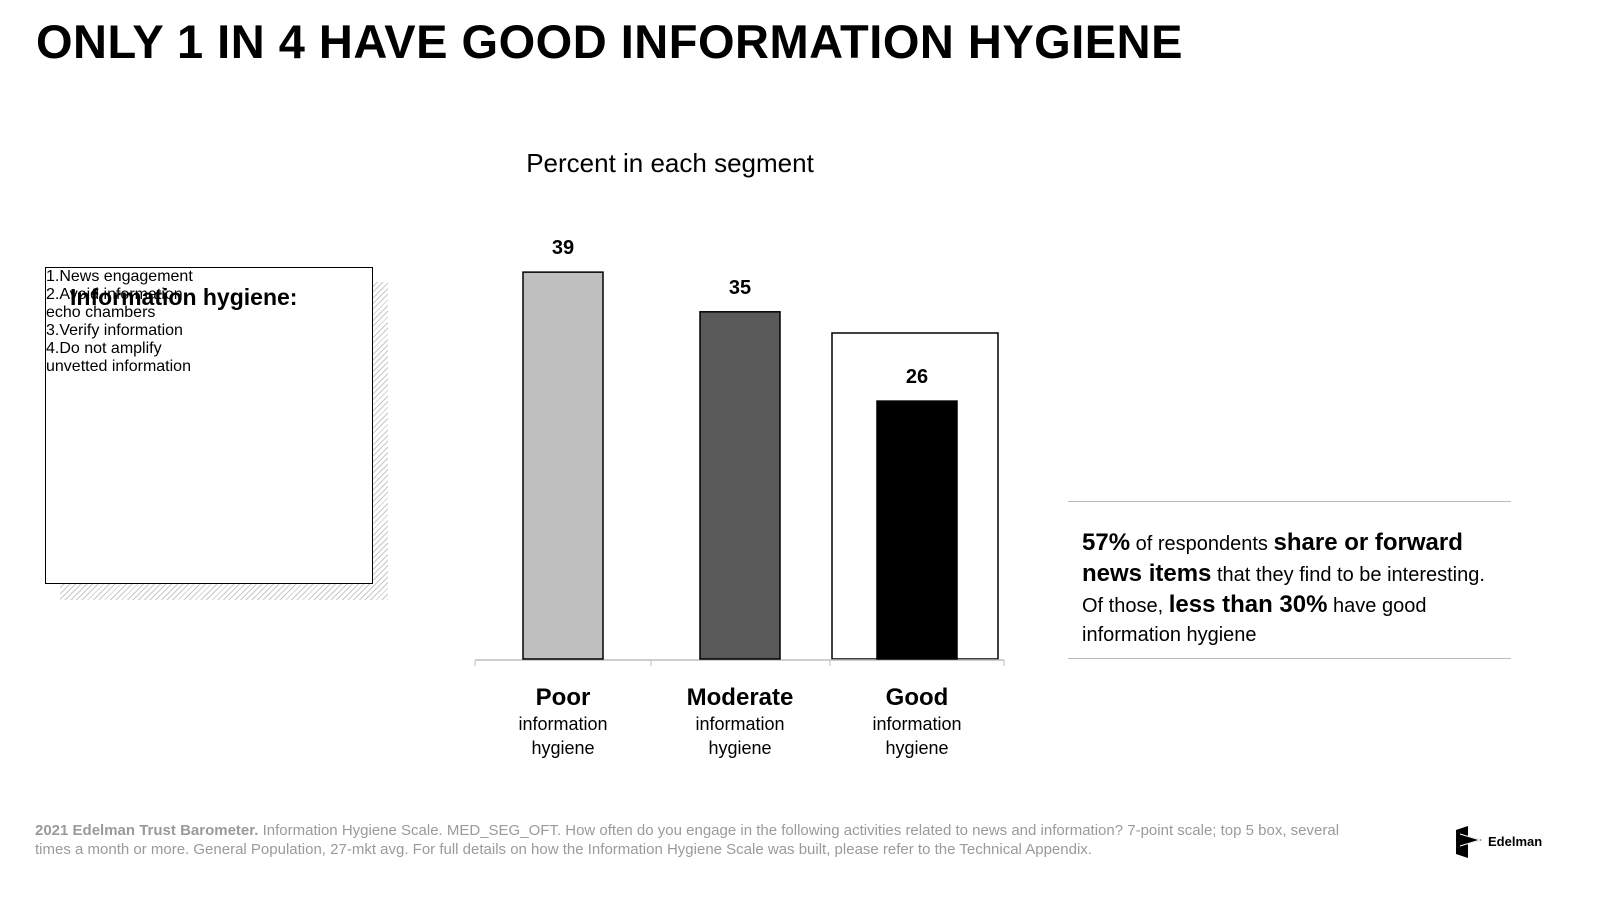  What do you see at coordinates (147, 830) in the screenshot?
I see `footnote-source: 2021 Edelman Trust Barometer.` at bounding box center [147, 830].